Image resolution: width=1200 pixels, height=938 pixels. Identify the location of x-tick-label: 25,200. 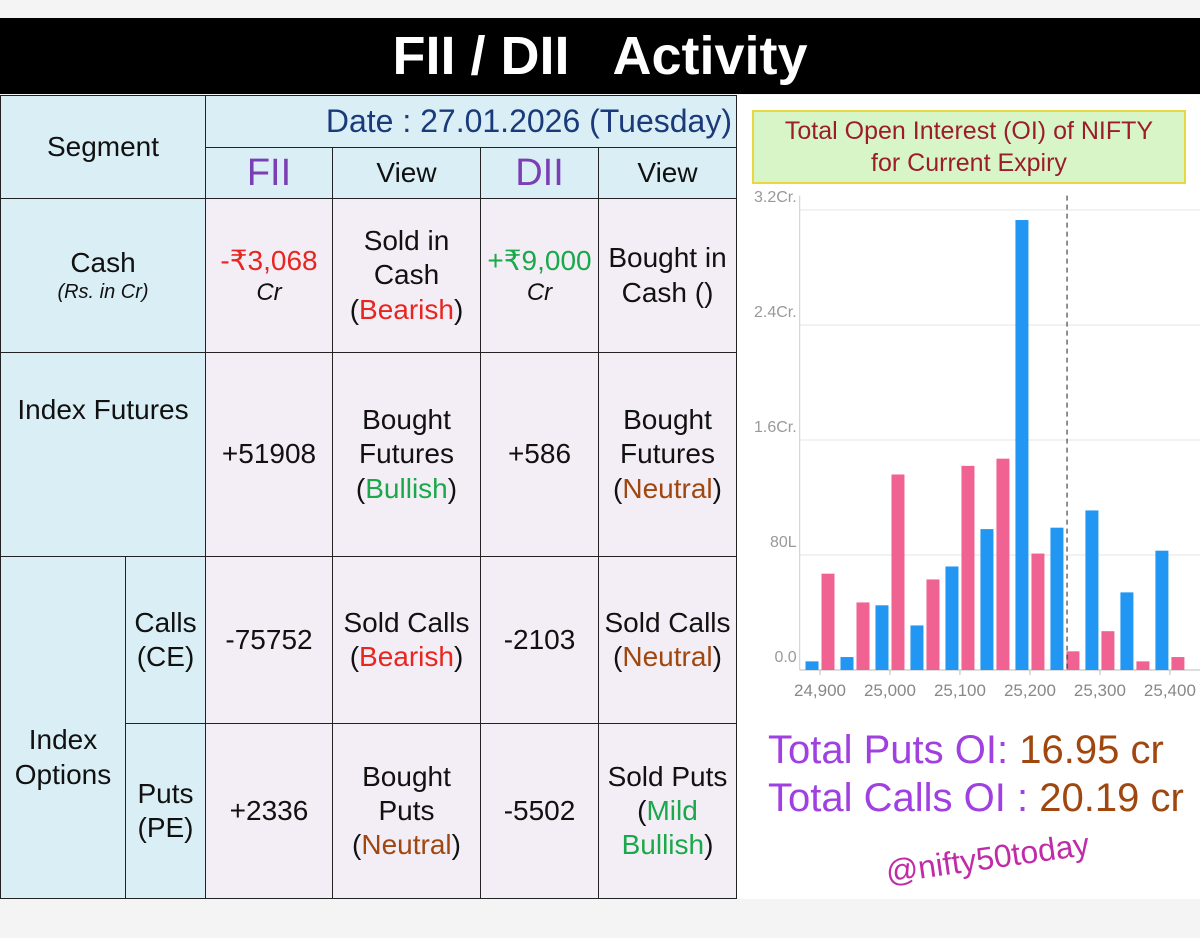
(1030, 690).